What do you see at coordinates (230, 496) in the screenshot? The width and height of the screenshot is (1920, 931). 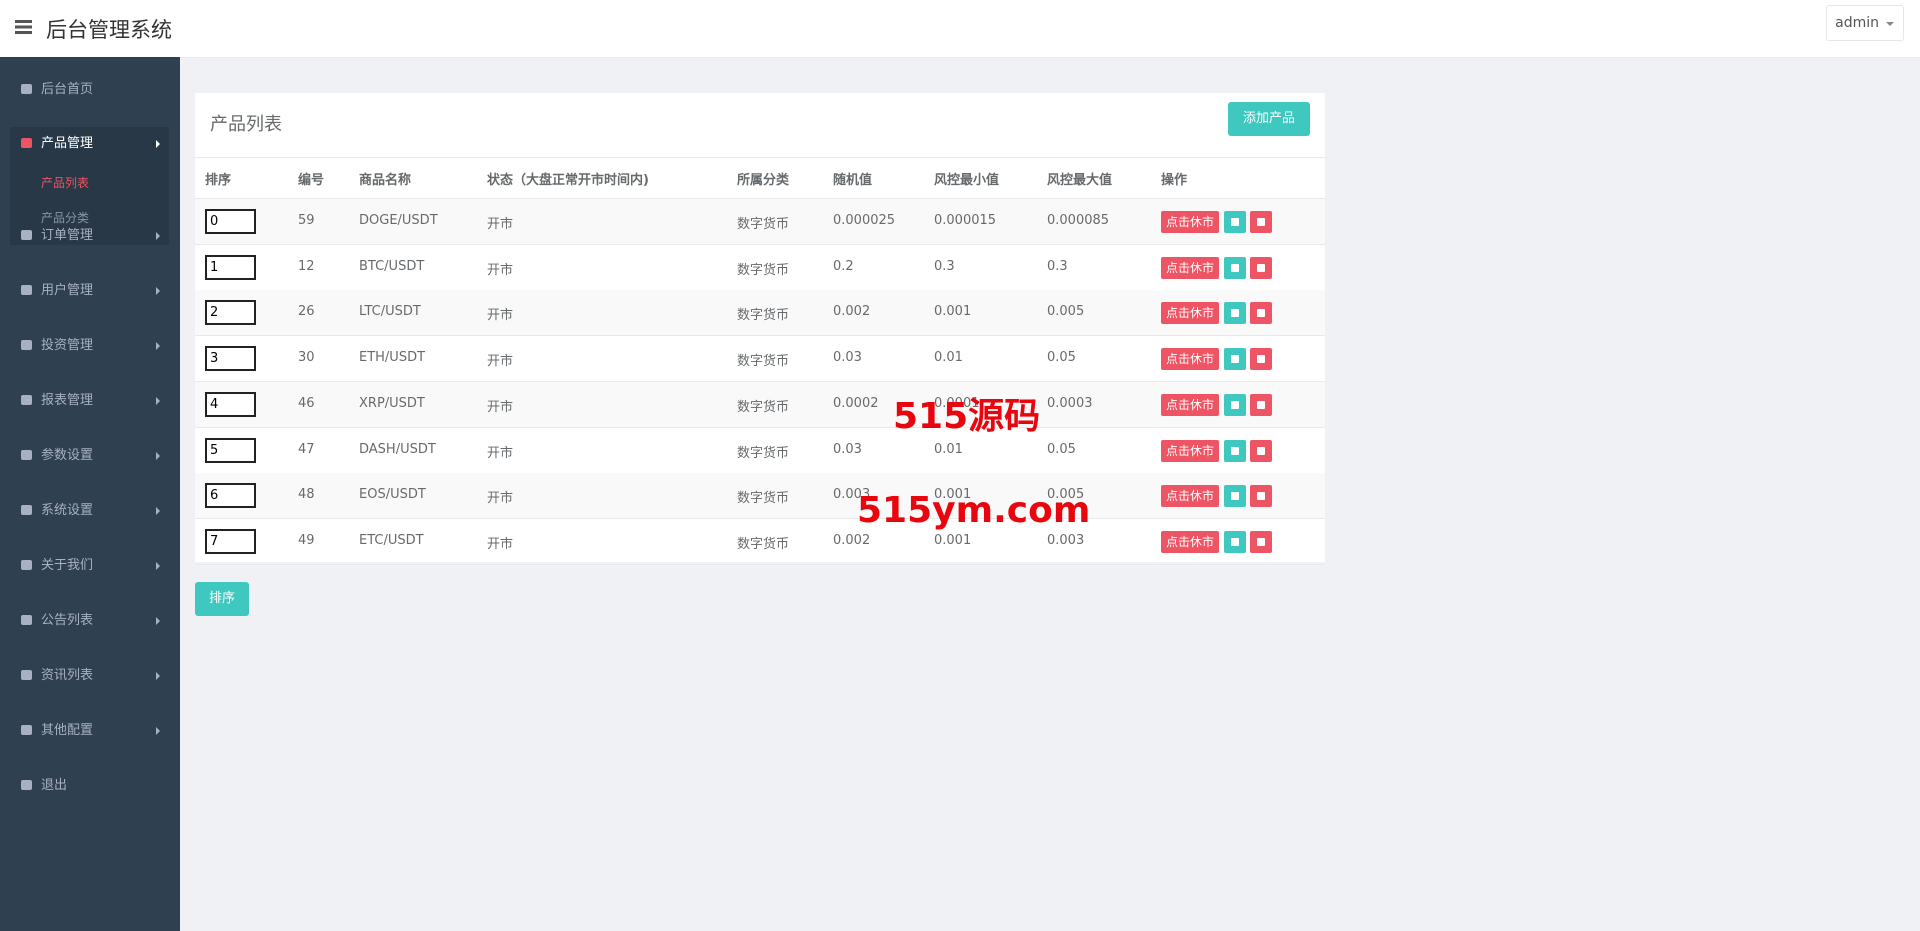 I see `sort-input: 6` at bounding box center [230, 496].